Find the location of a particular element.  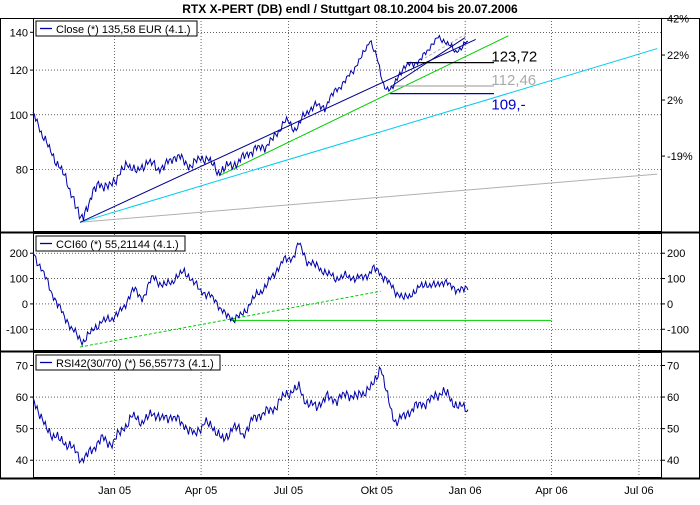

x-tick-label: Jul 05 is located at coordinates (288, 491).